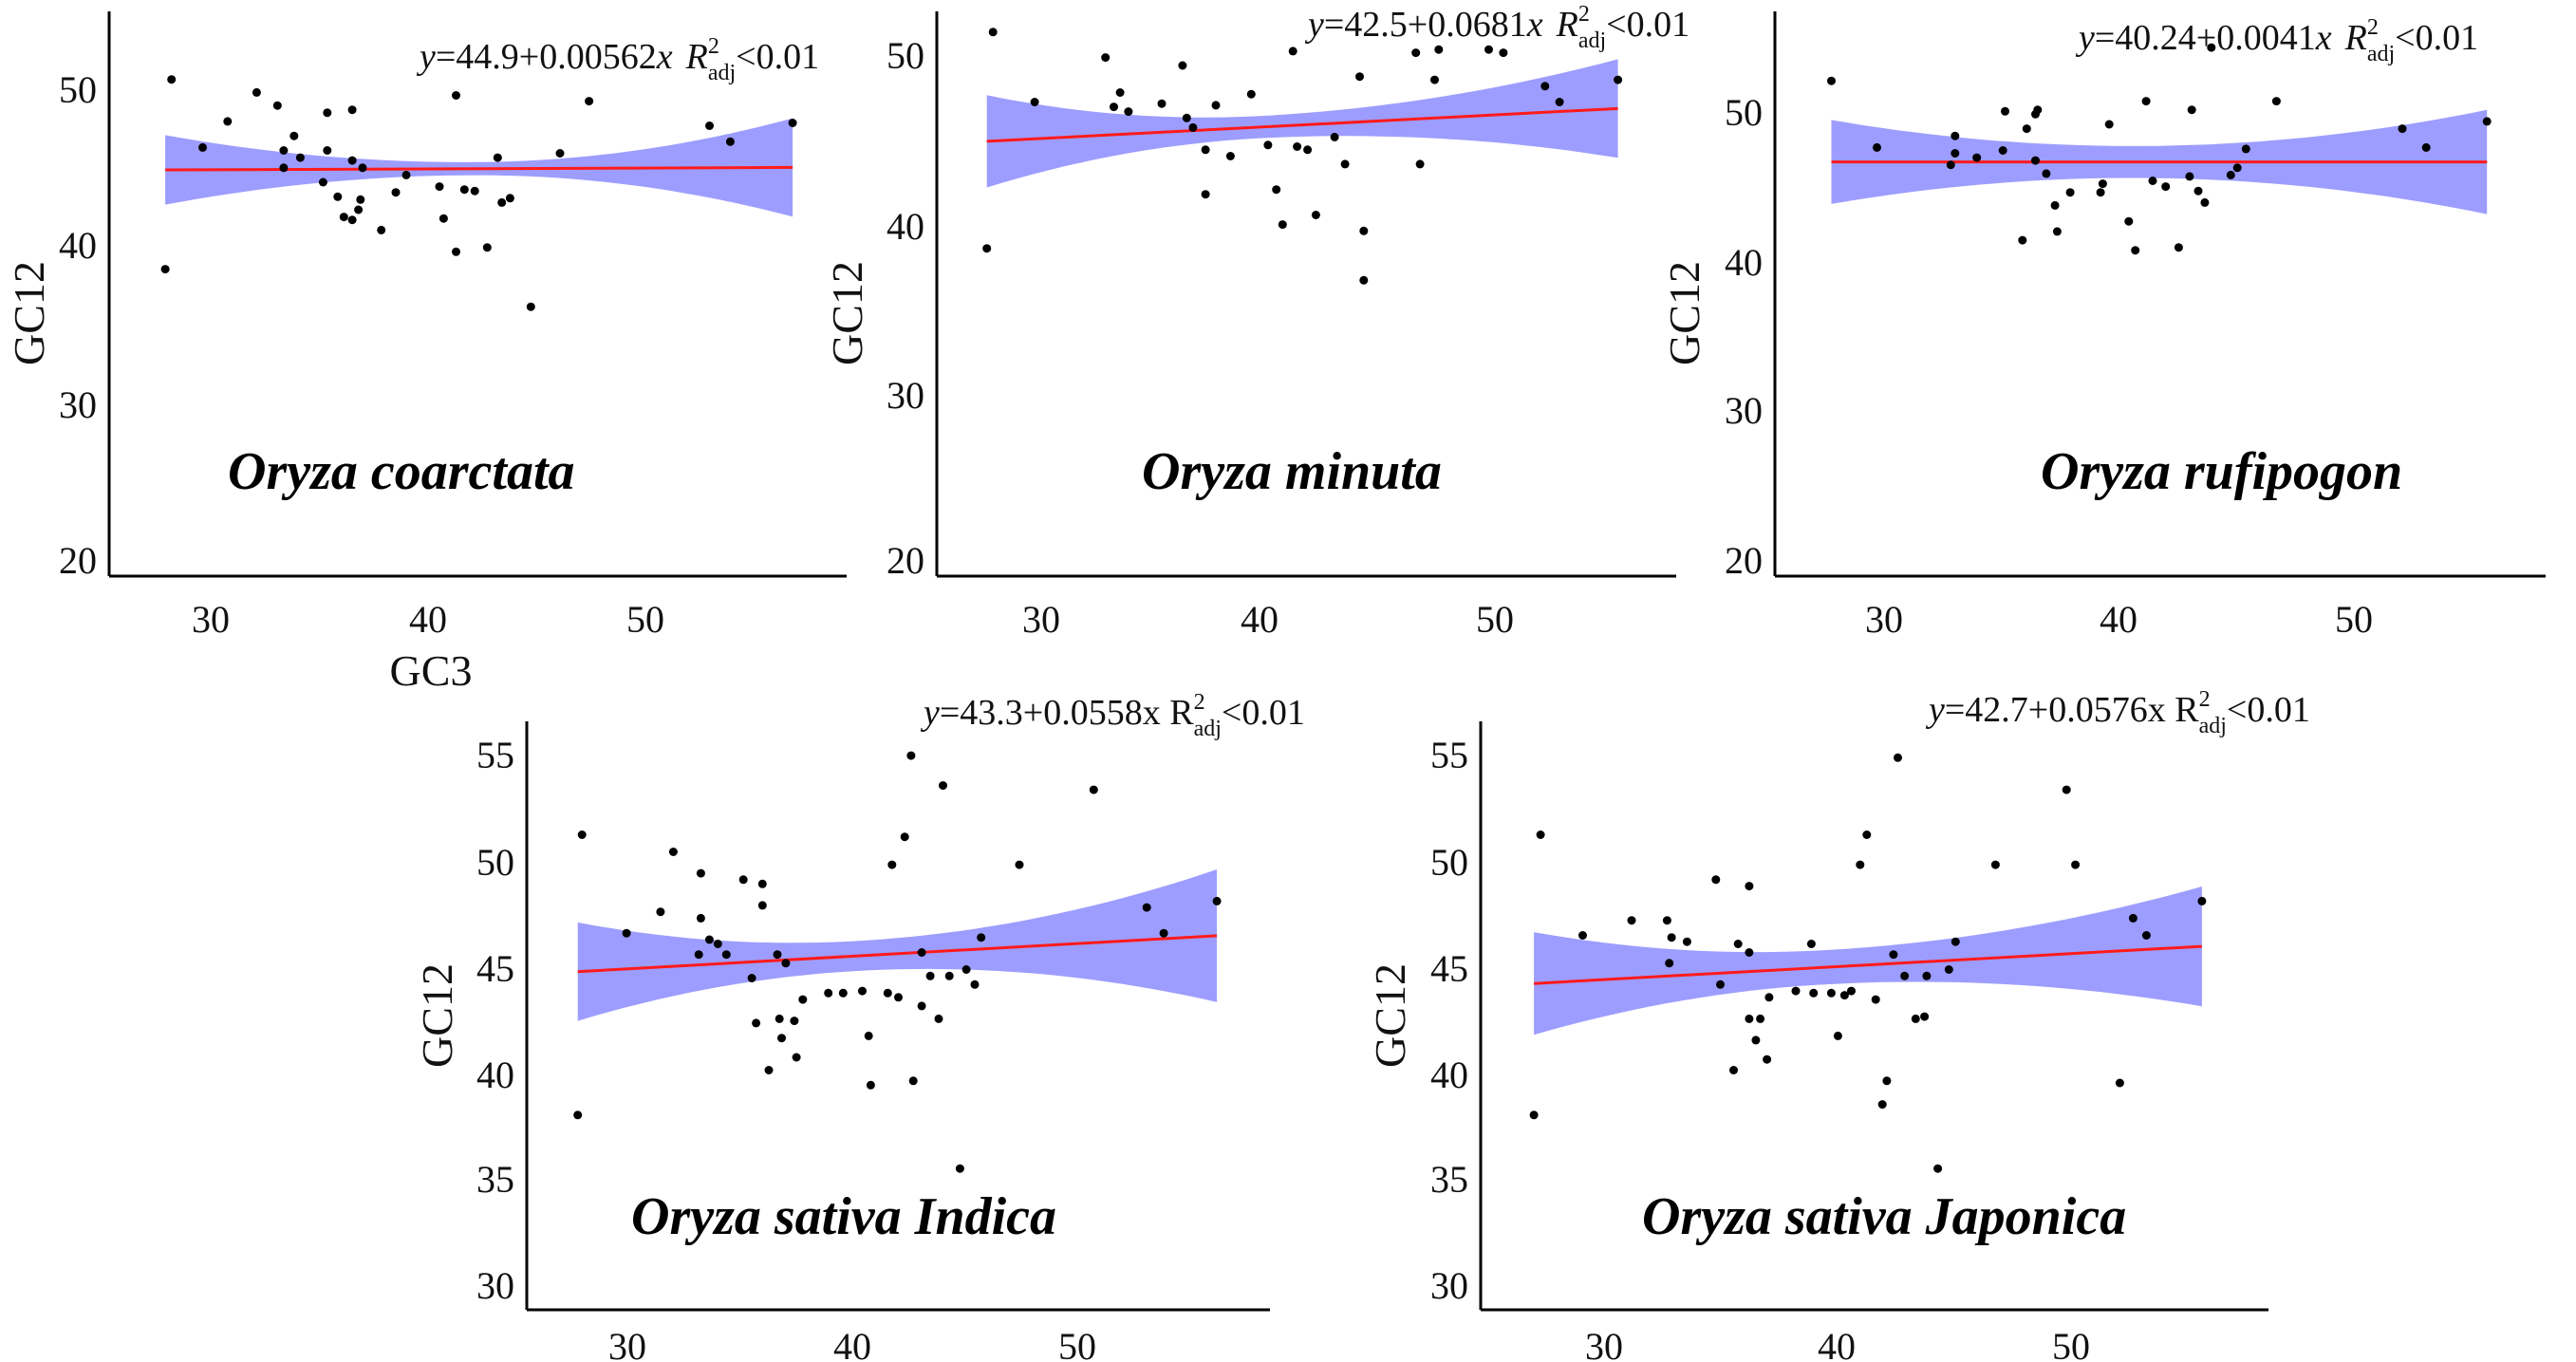  I want to click on y-axis-title: GC12, so click(1390, 1016).